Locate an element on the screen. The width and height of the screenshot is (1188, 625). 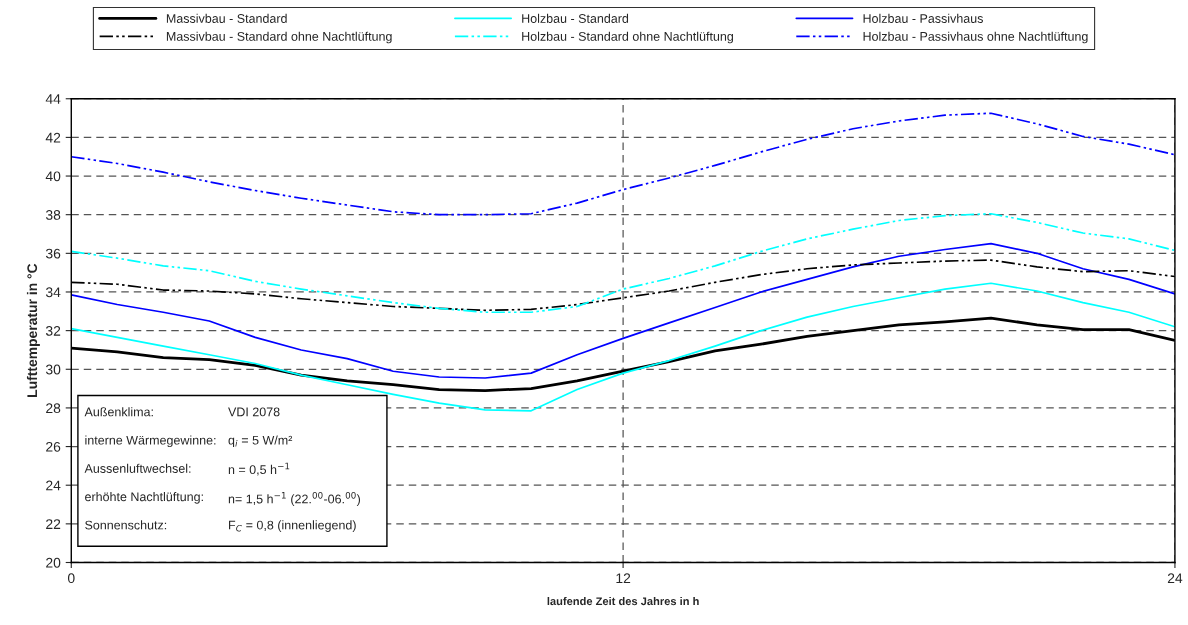
y-tick-label: 36 is located at coordinates (53, 253).